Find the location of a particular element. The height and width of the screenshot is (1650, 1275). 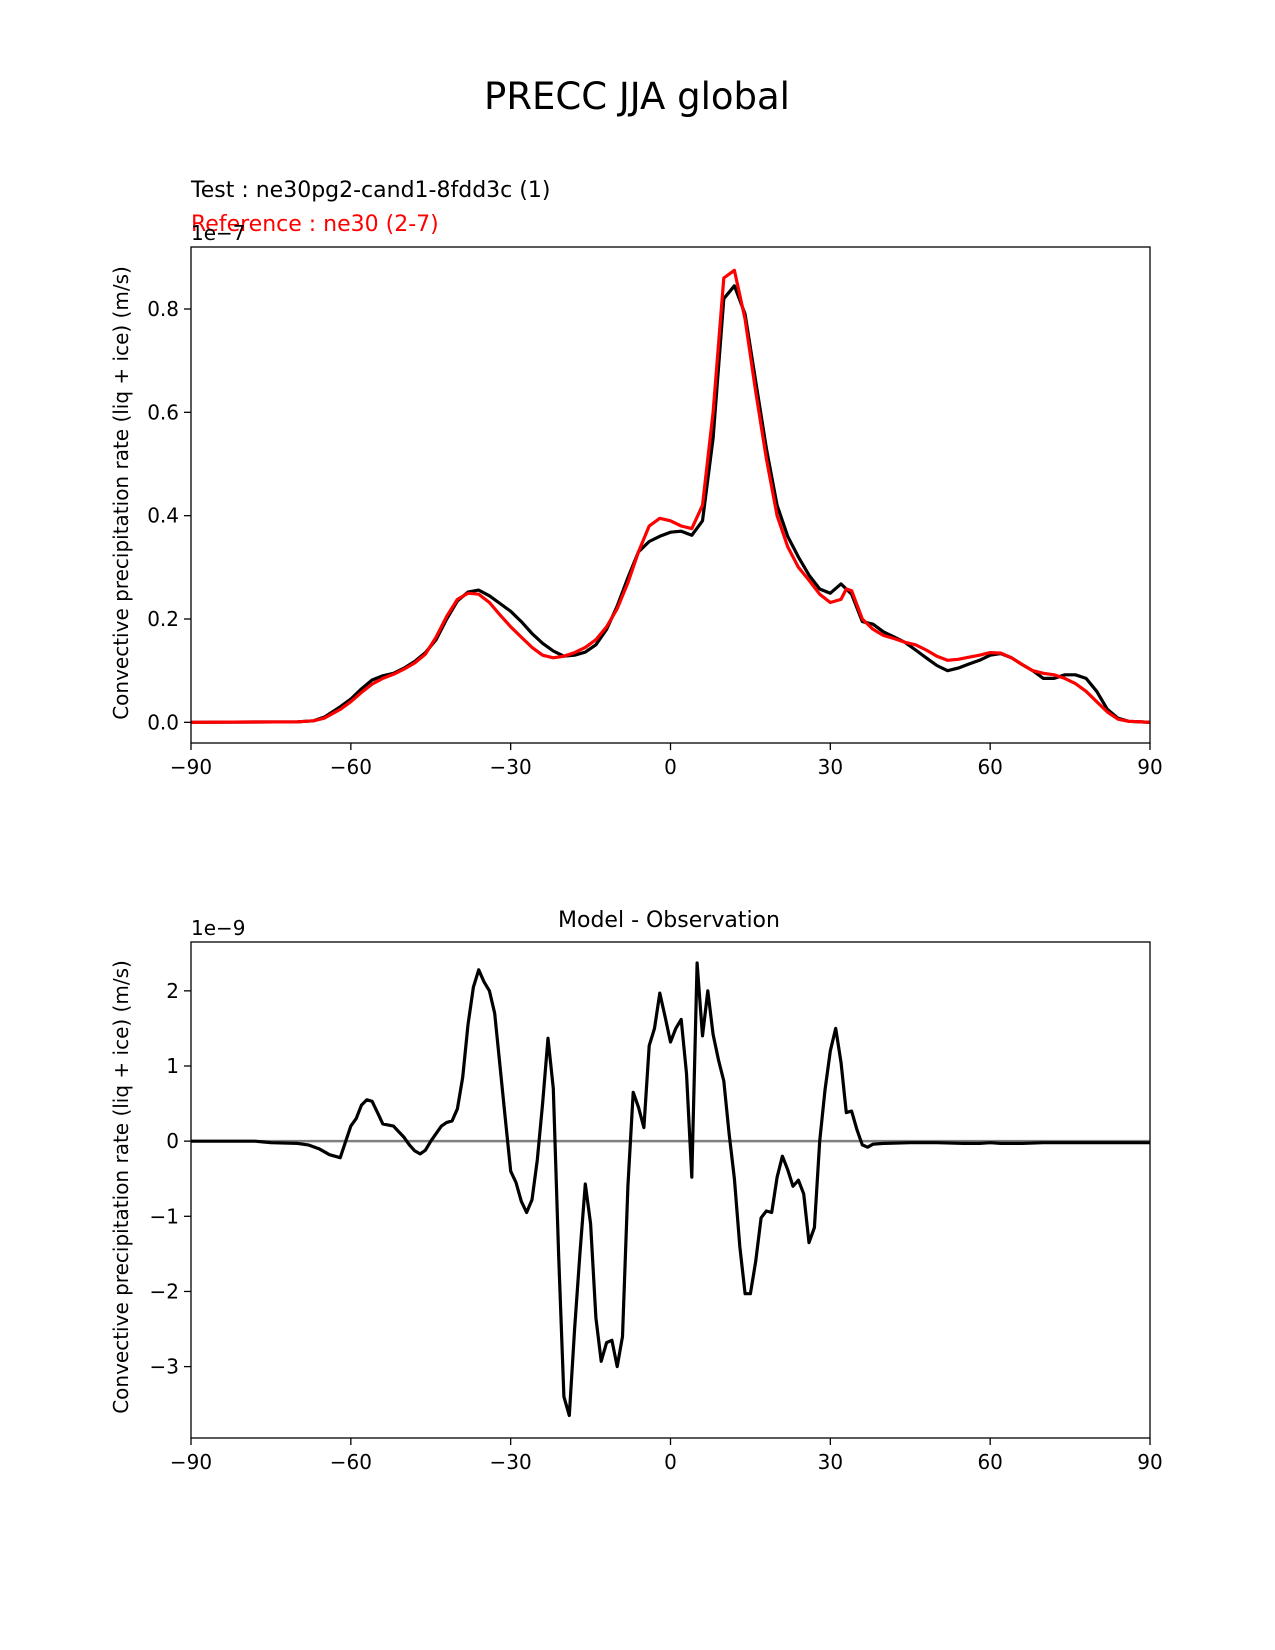

y-tick-label: −2 is located at coordinates (164, 1291).